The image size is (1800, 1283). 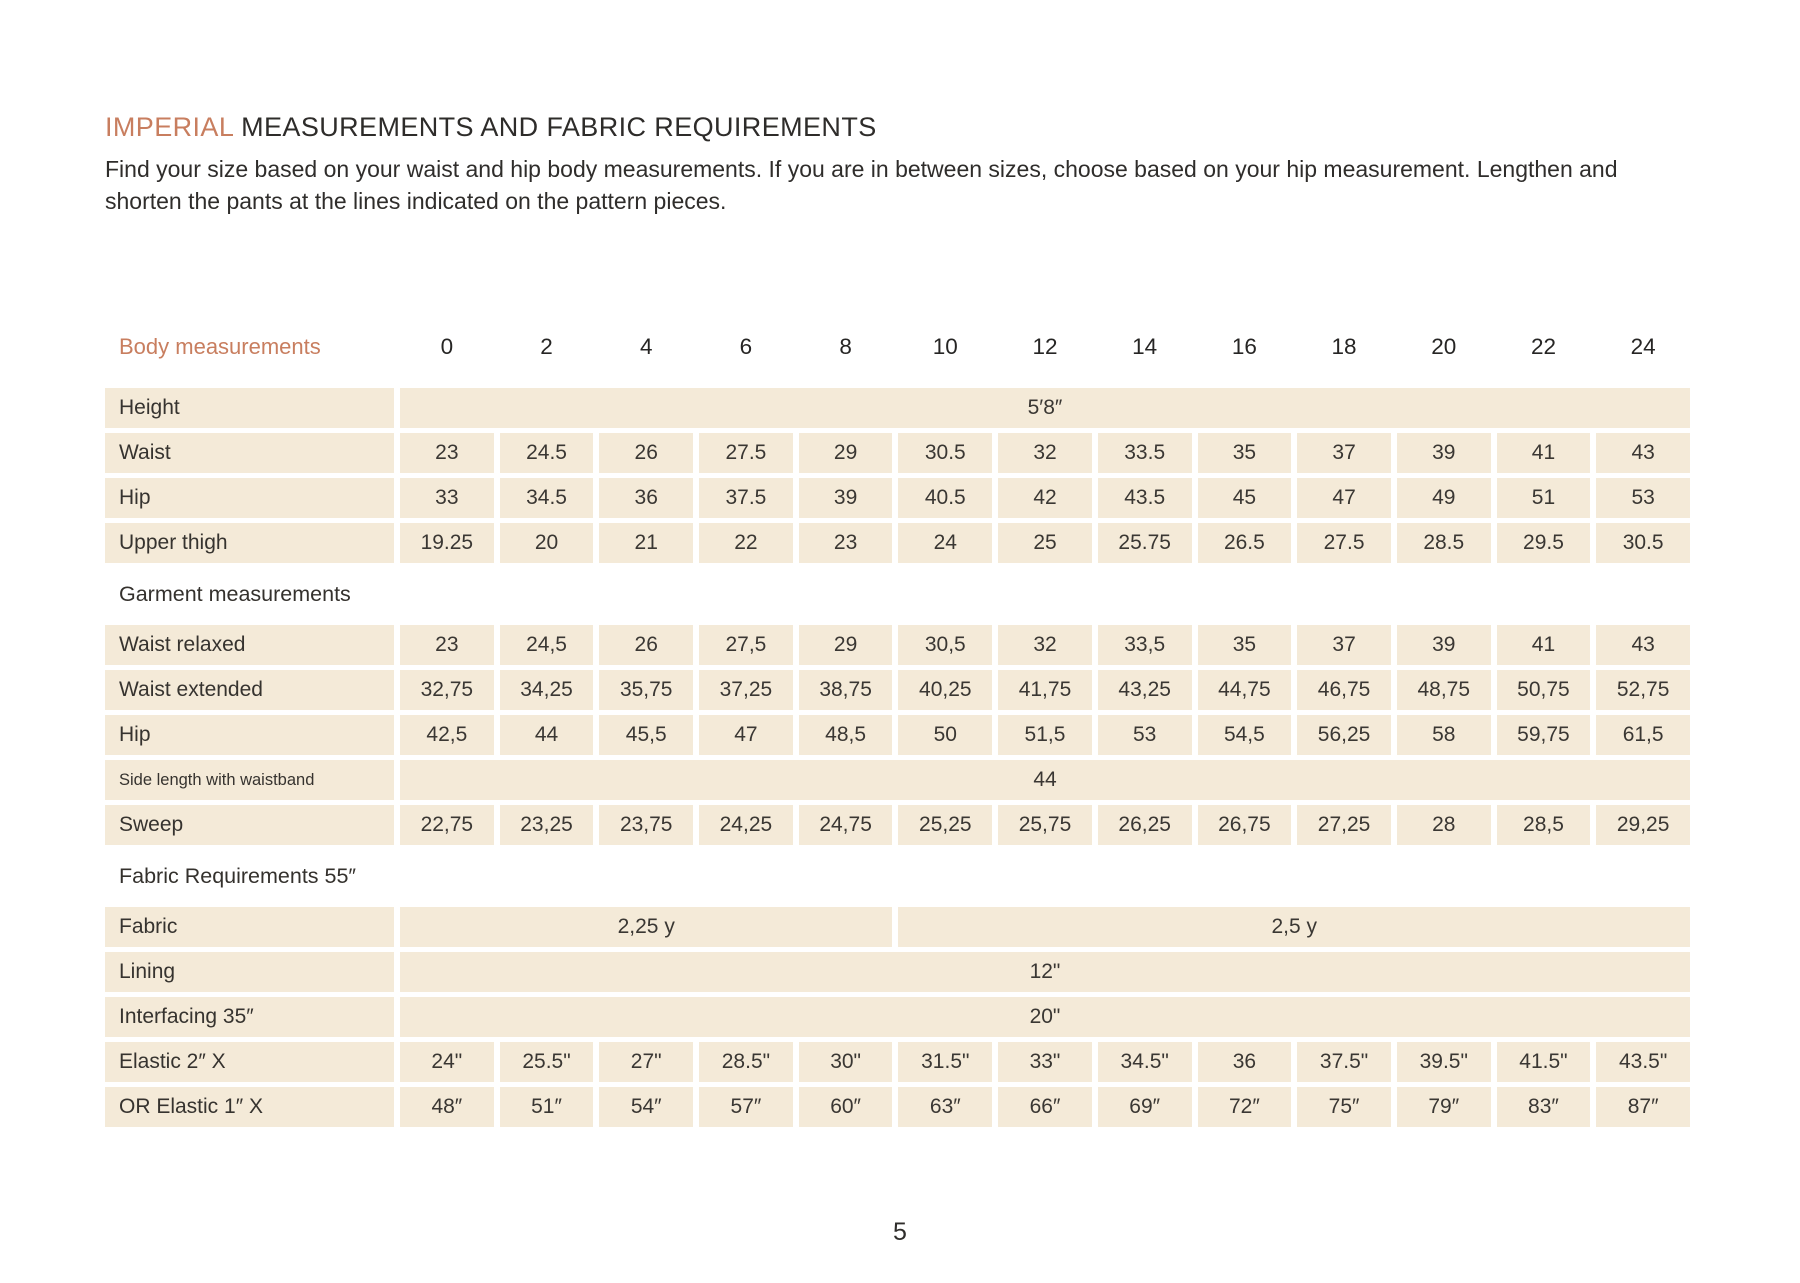 What do you see at coordinates (945, 825) in the screenshot?
I see `value-cell: 25,25` at bounding box center [945, 825].